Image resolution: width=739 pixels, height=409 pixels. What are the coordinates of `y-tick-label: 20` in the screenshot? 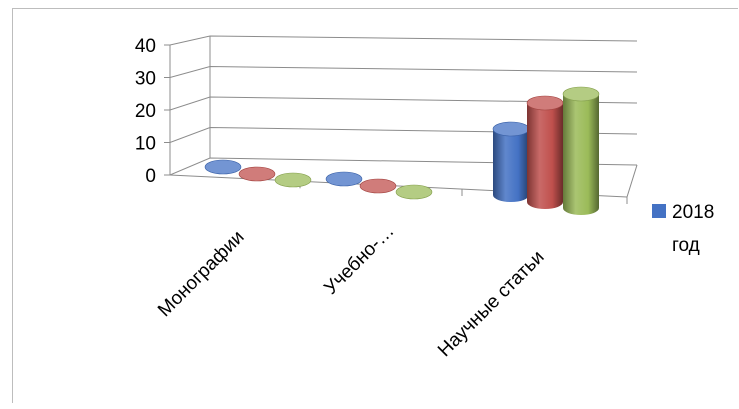 It's located at (145, 111).